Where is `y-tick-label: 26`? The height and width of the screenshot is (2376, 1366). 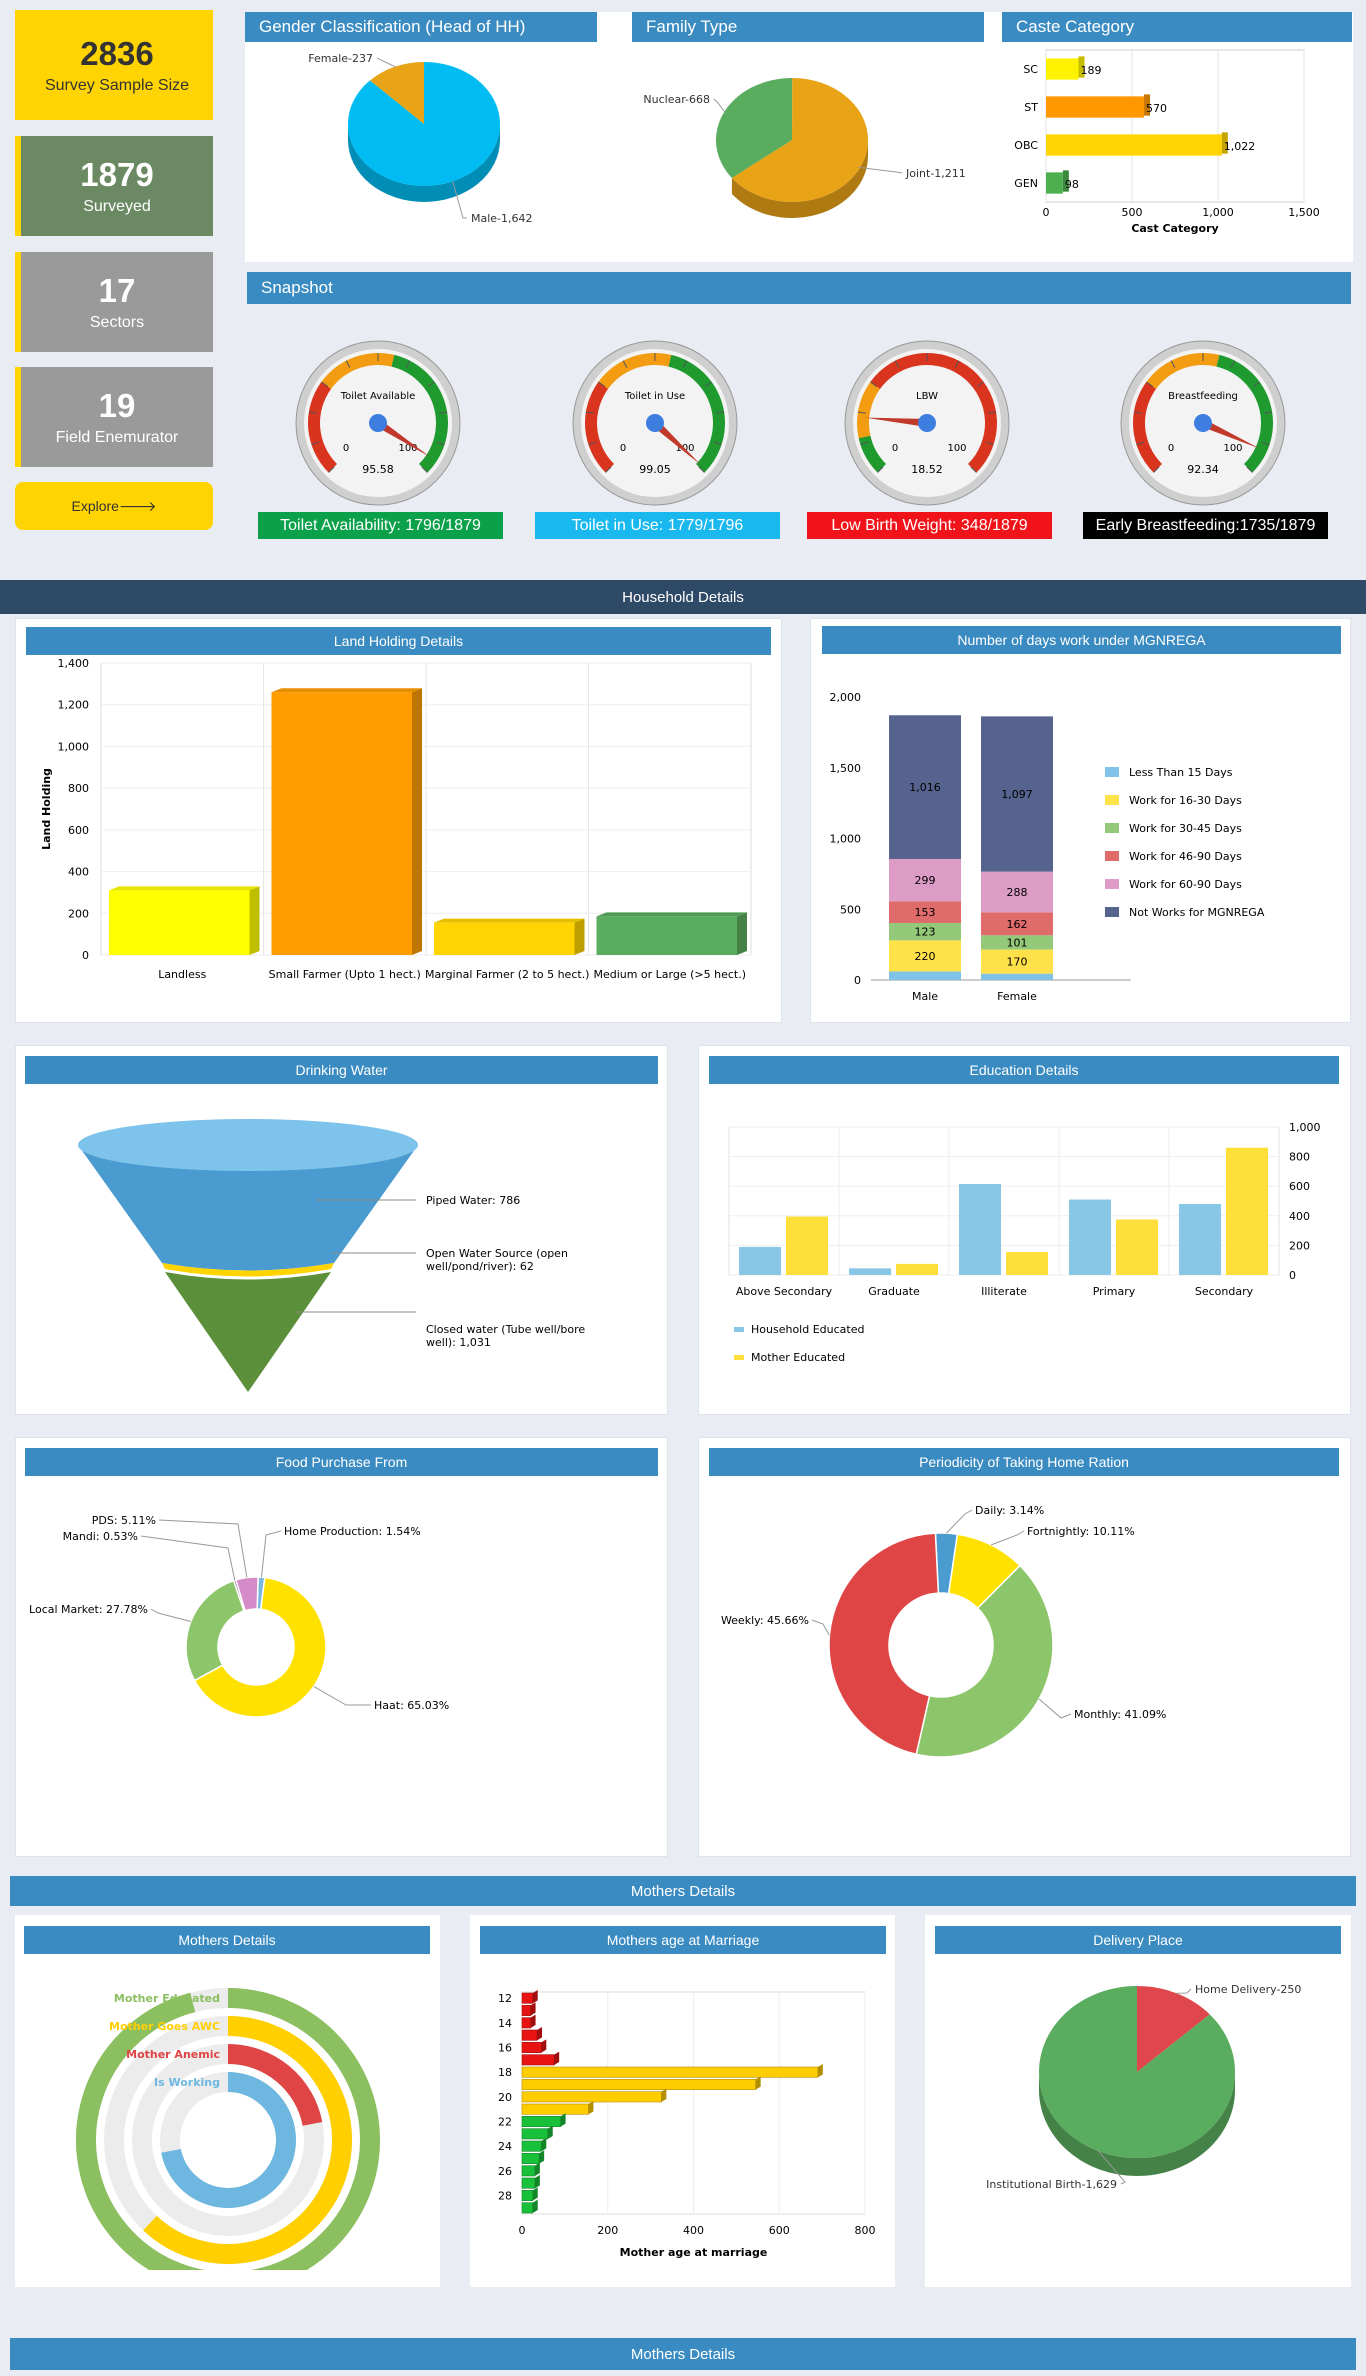
y-tick-label: 26 is located at coordinates (505, 2171).